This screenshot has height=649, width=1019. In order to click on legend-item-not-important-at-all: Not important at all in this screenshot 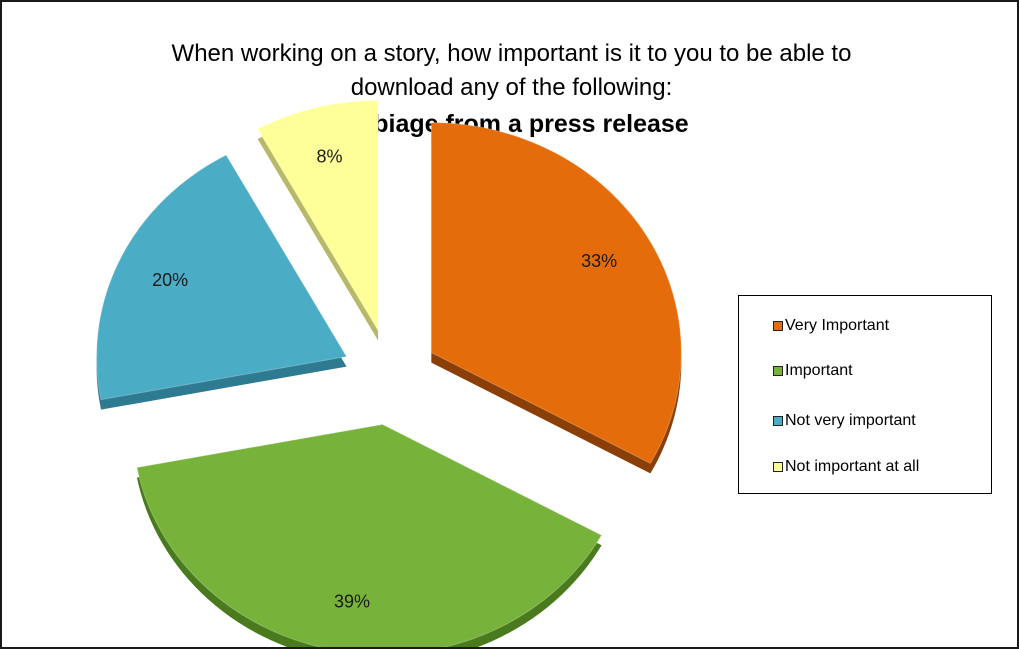, I will do `click(846, 467)`.